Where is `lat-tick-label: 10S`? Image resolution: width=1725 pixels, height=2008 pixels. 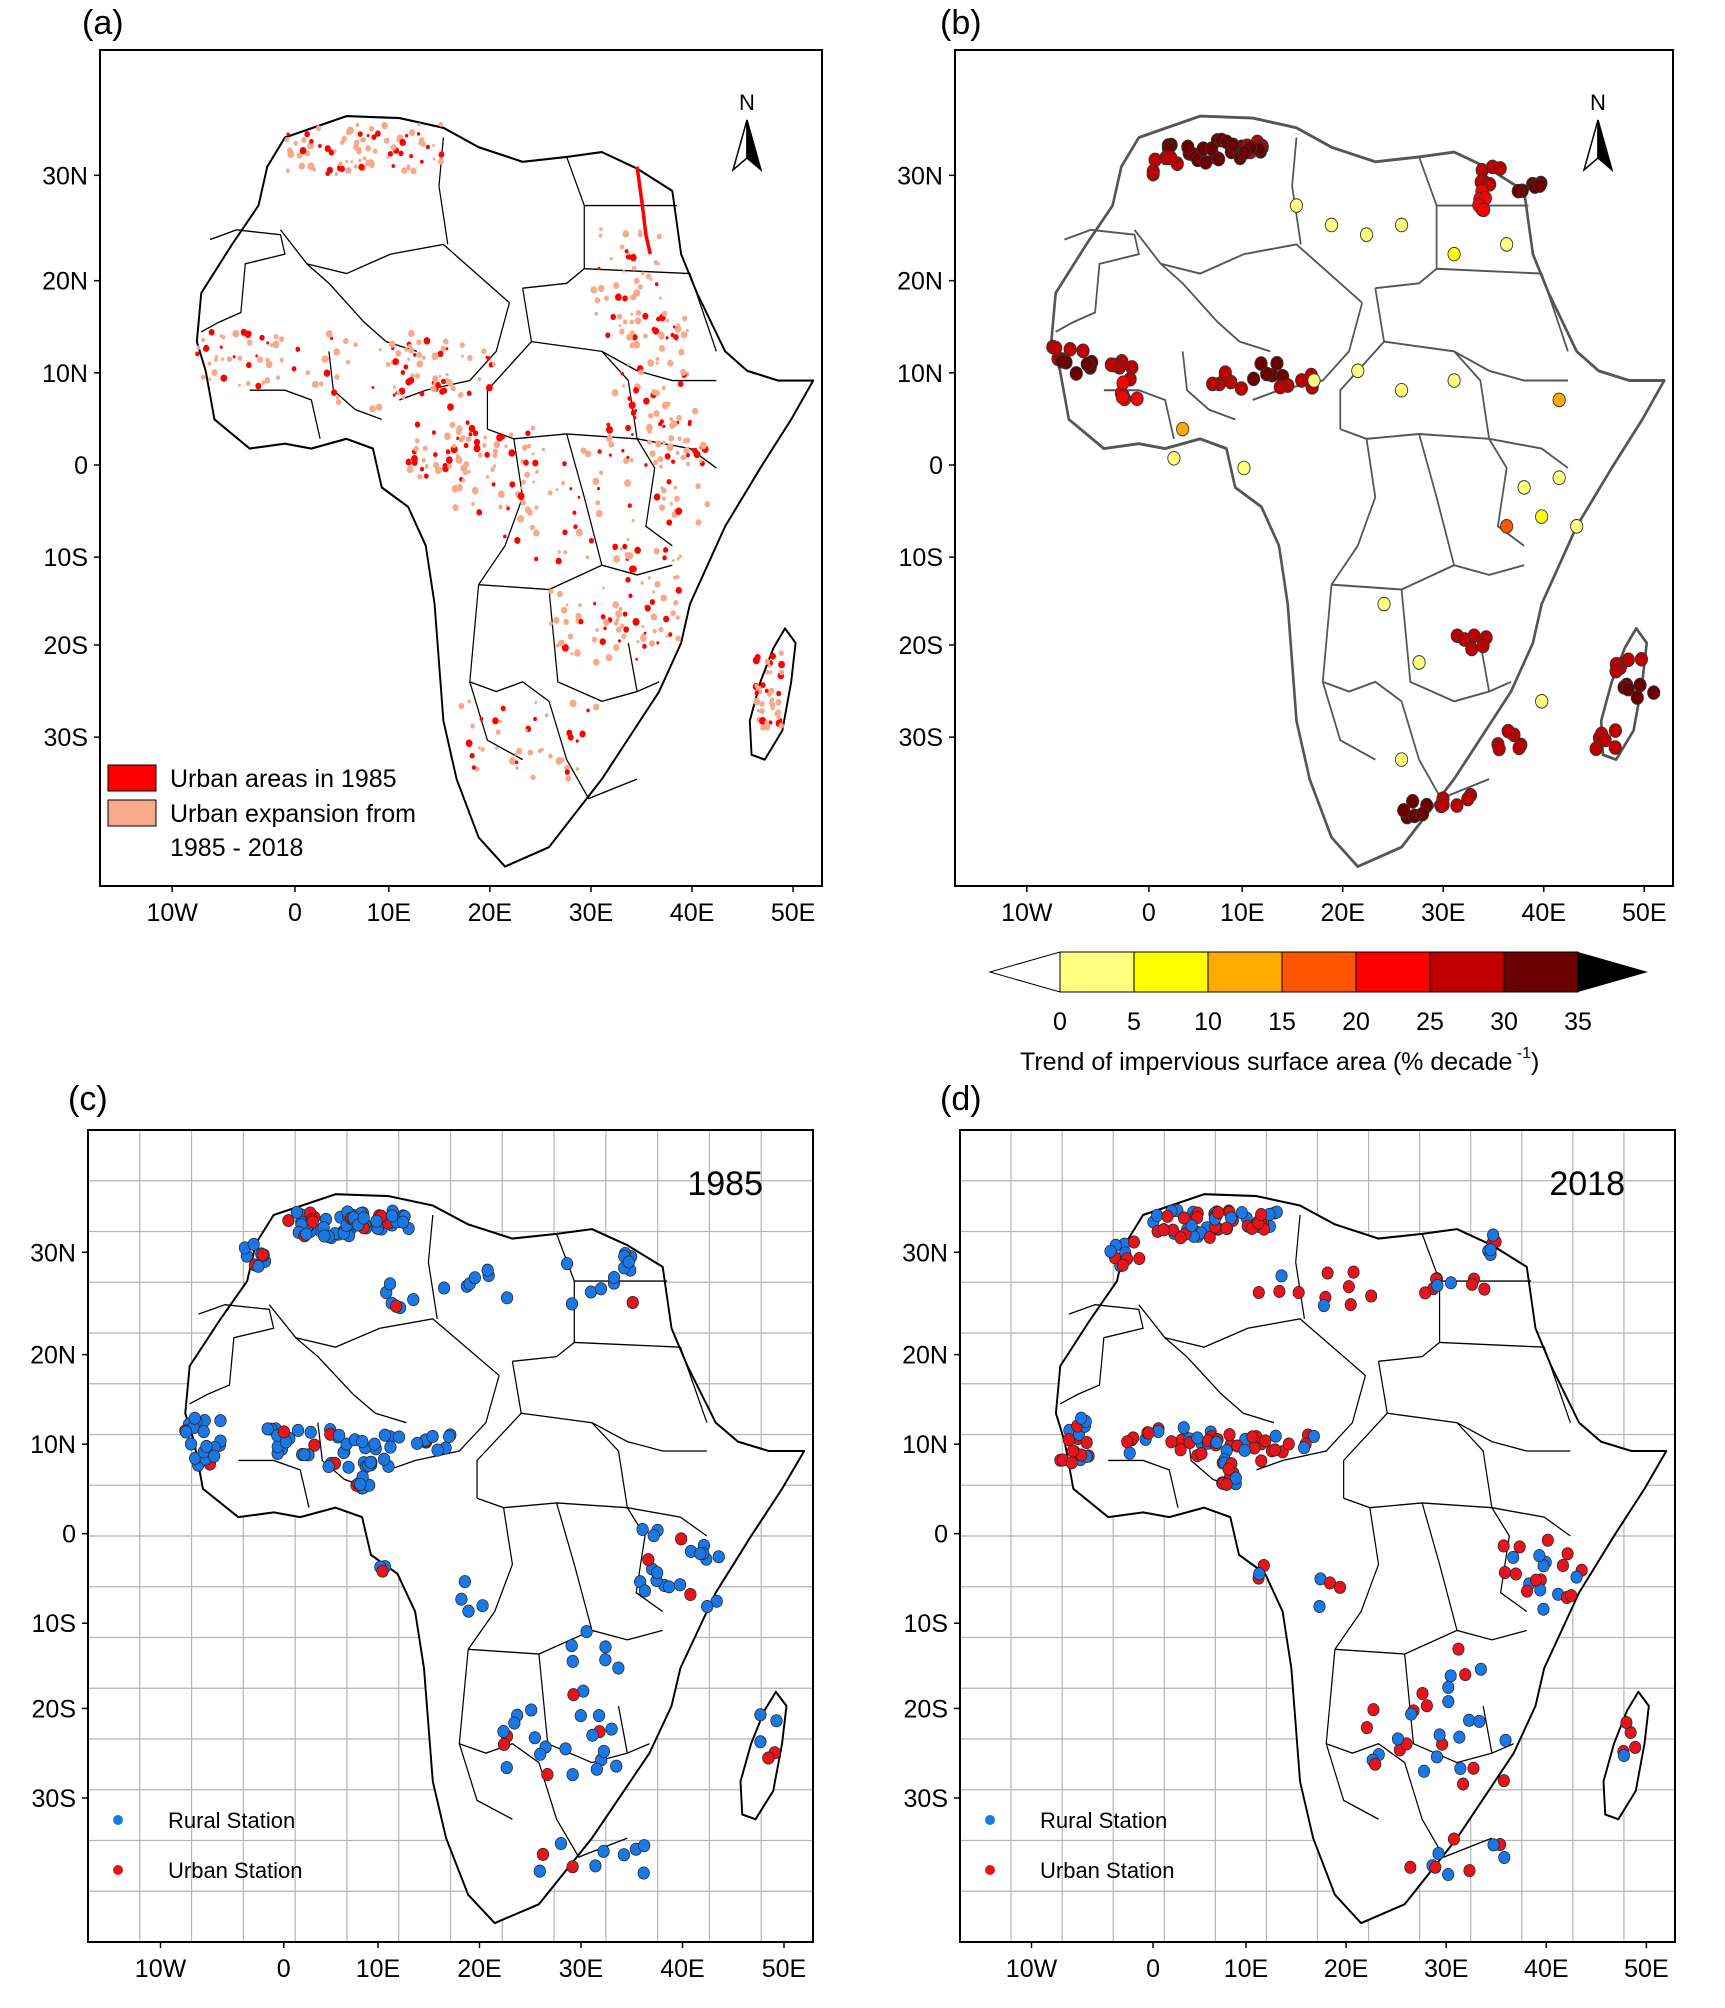 lat-tick-label: 10S is located at coordinates (66, 558).